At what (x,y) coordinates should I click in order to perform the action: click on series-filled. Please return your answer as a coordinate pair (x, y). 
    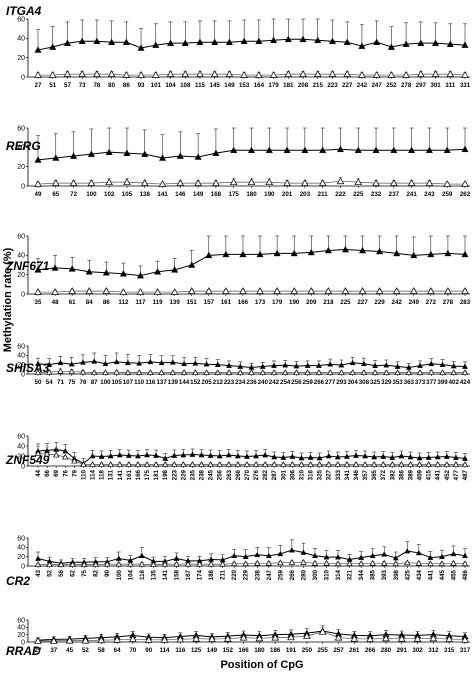
    Looking at the image, I should click on (251, 35).